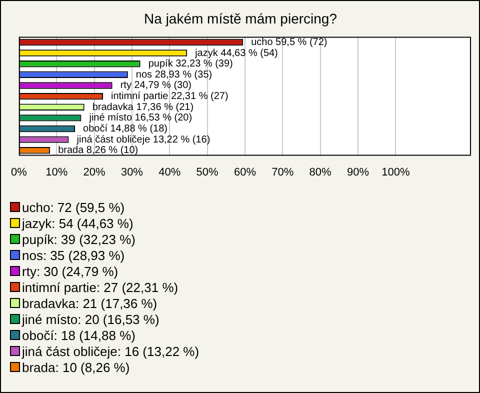 This screenshot has height=393, width=480. What do you see at coordinates (132, 172) in the screenshot?
I see `x-tick-label: 30%` at bounding box center [132, 172].